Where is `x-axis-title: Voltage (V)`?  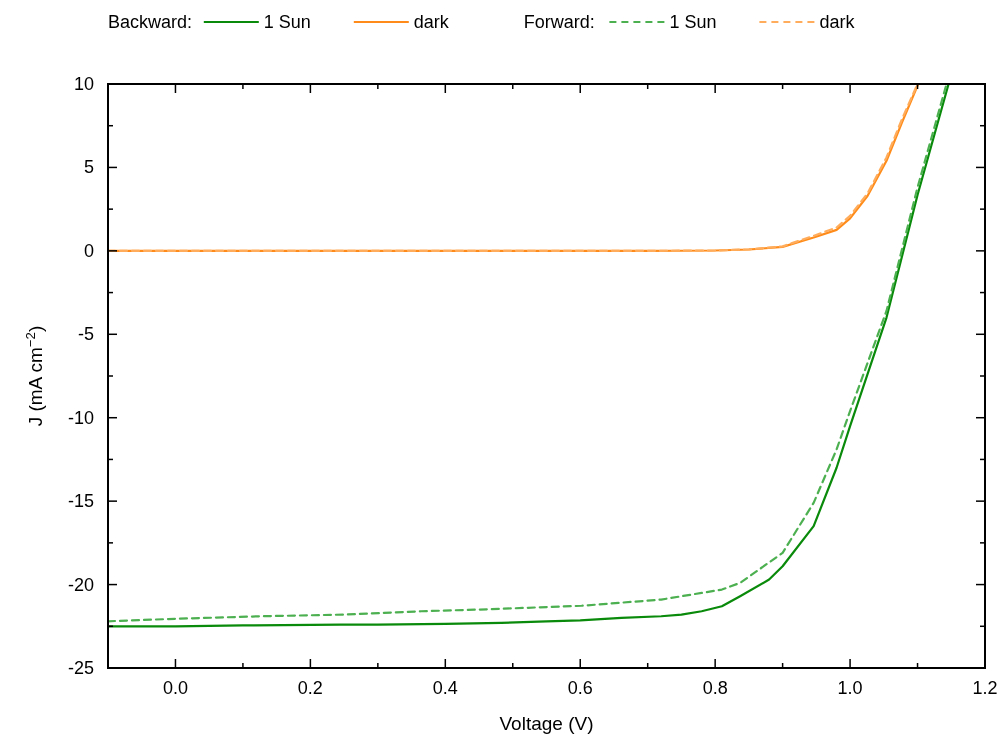 x-axis-title: Voltage (V) is located at coordinates (546, 723).